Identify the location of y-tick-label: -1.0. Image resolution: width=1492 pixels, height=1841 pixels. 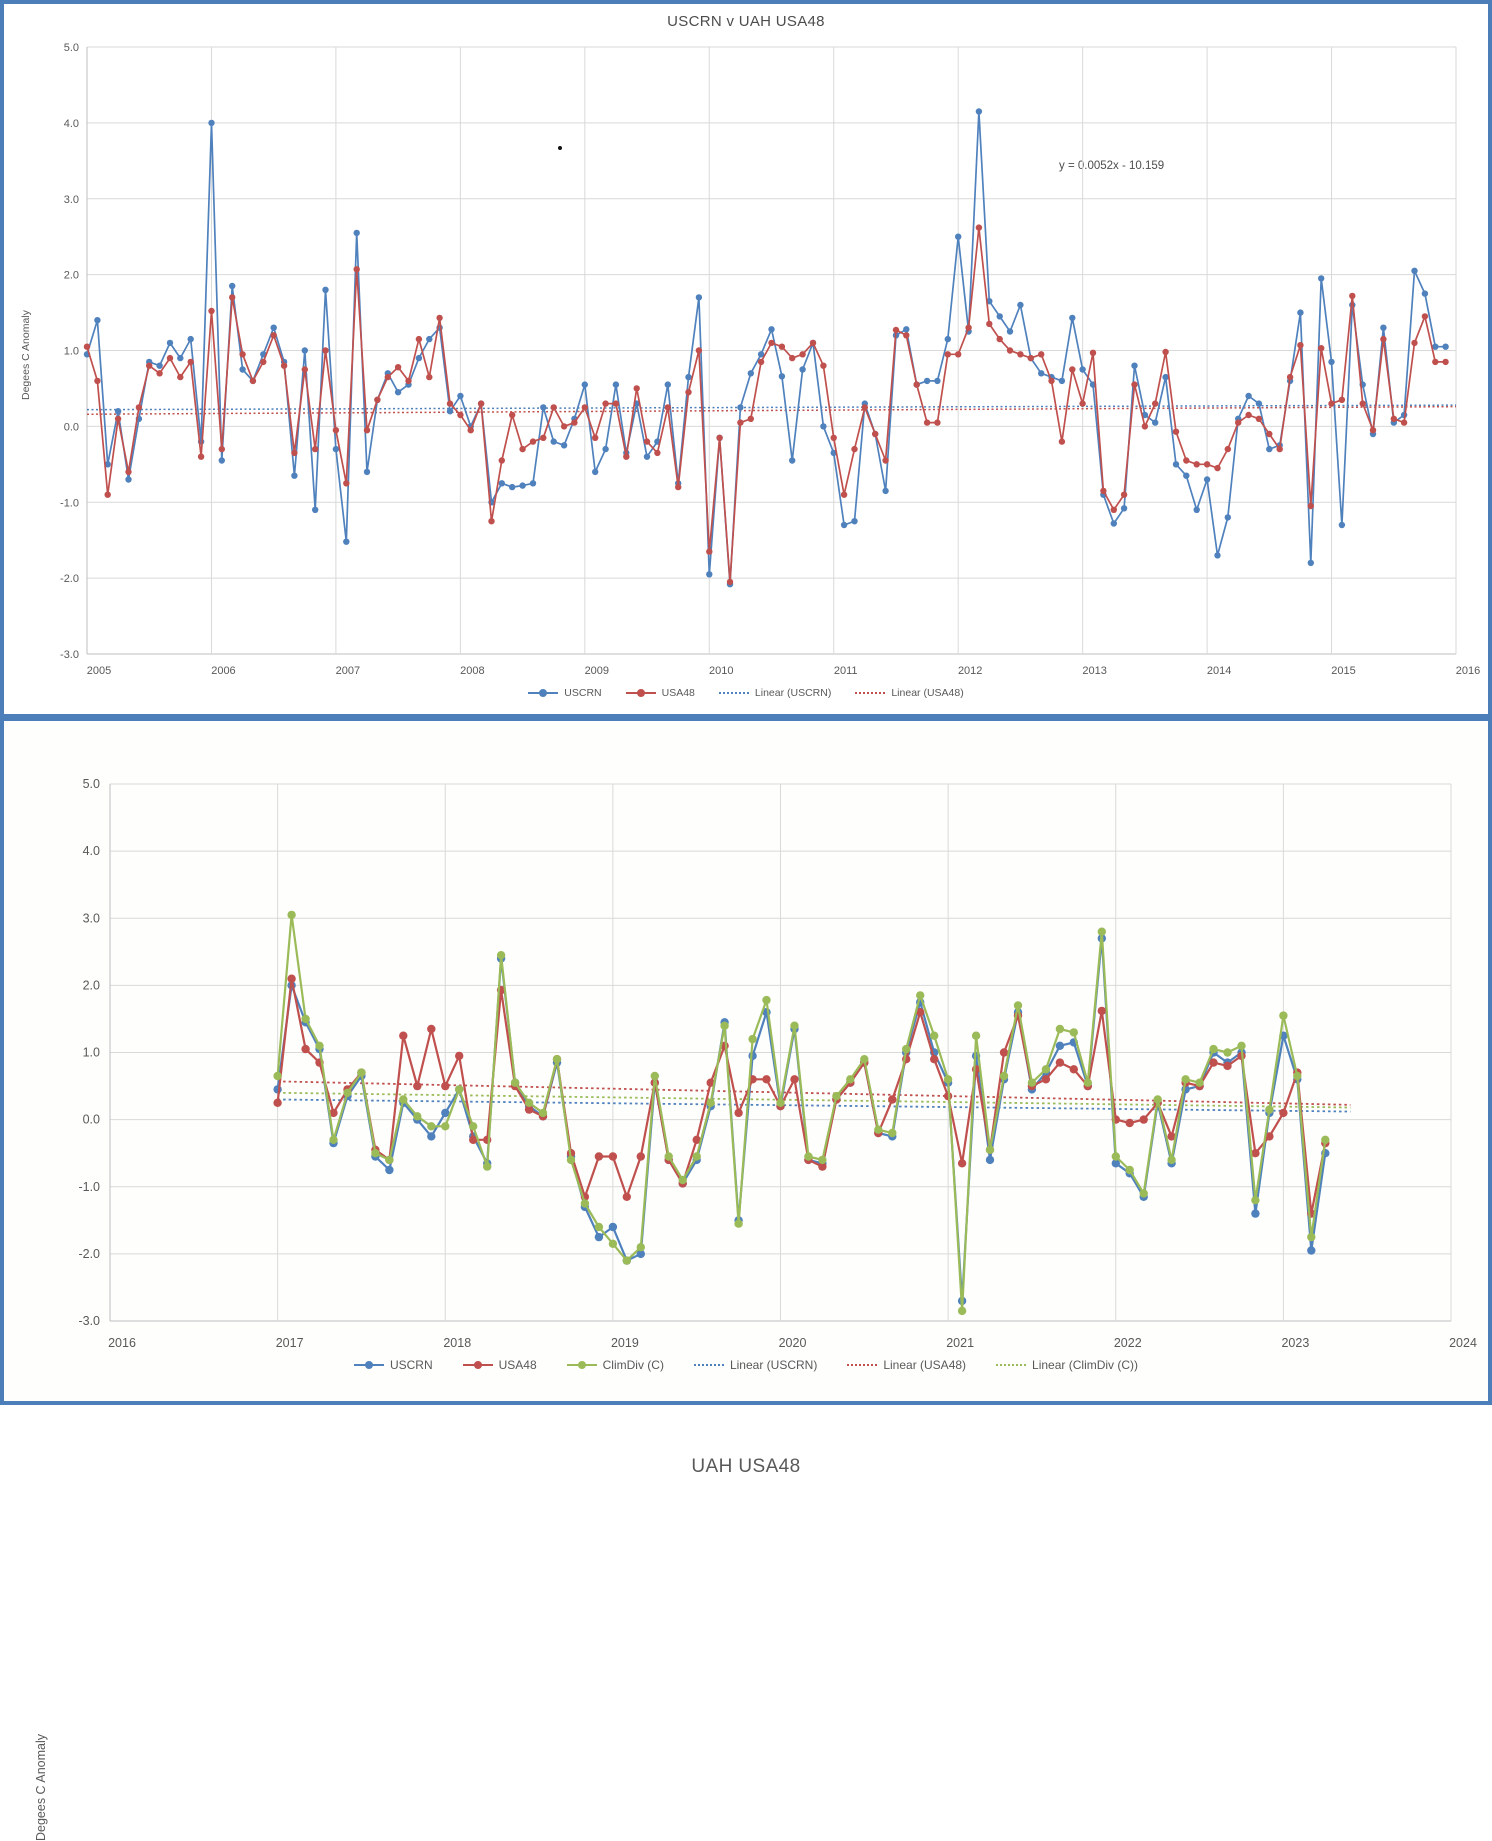
(69, 503).